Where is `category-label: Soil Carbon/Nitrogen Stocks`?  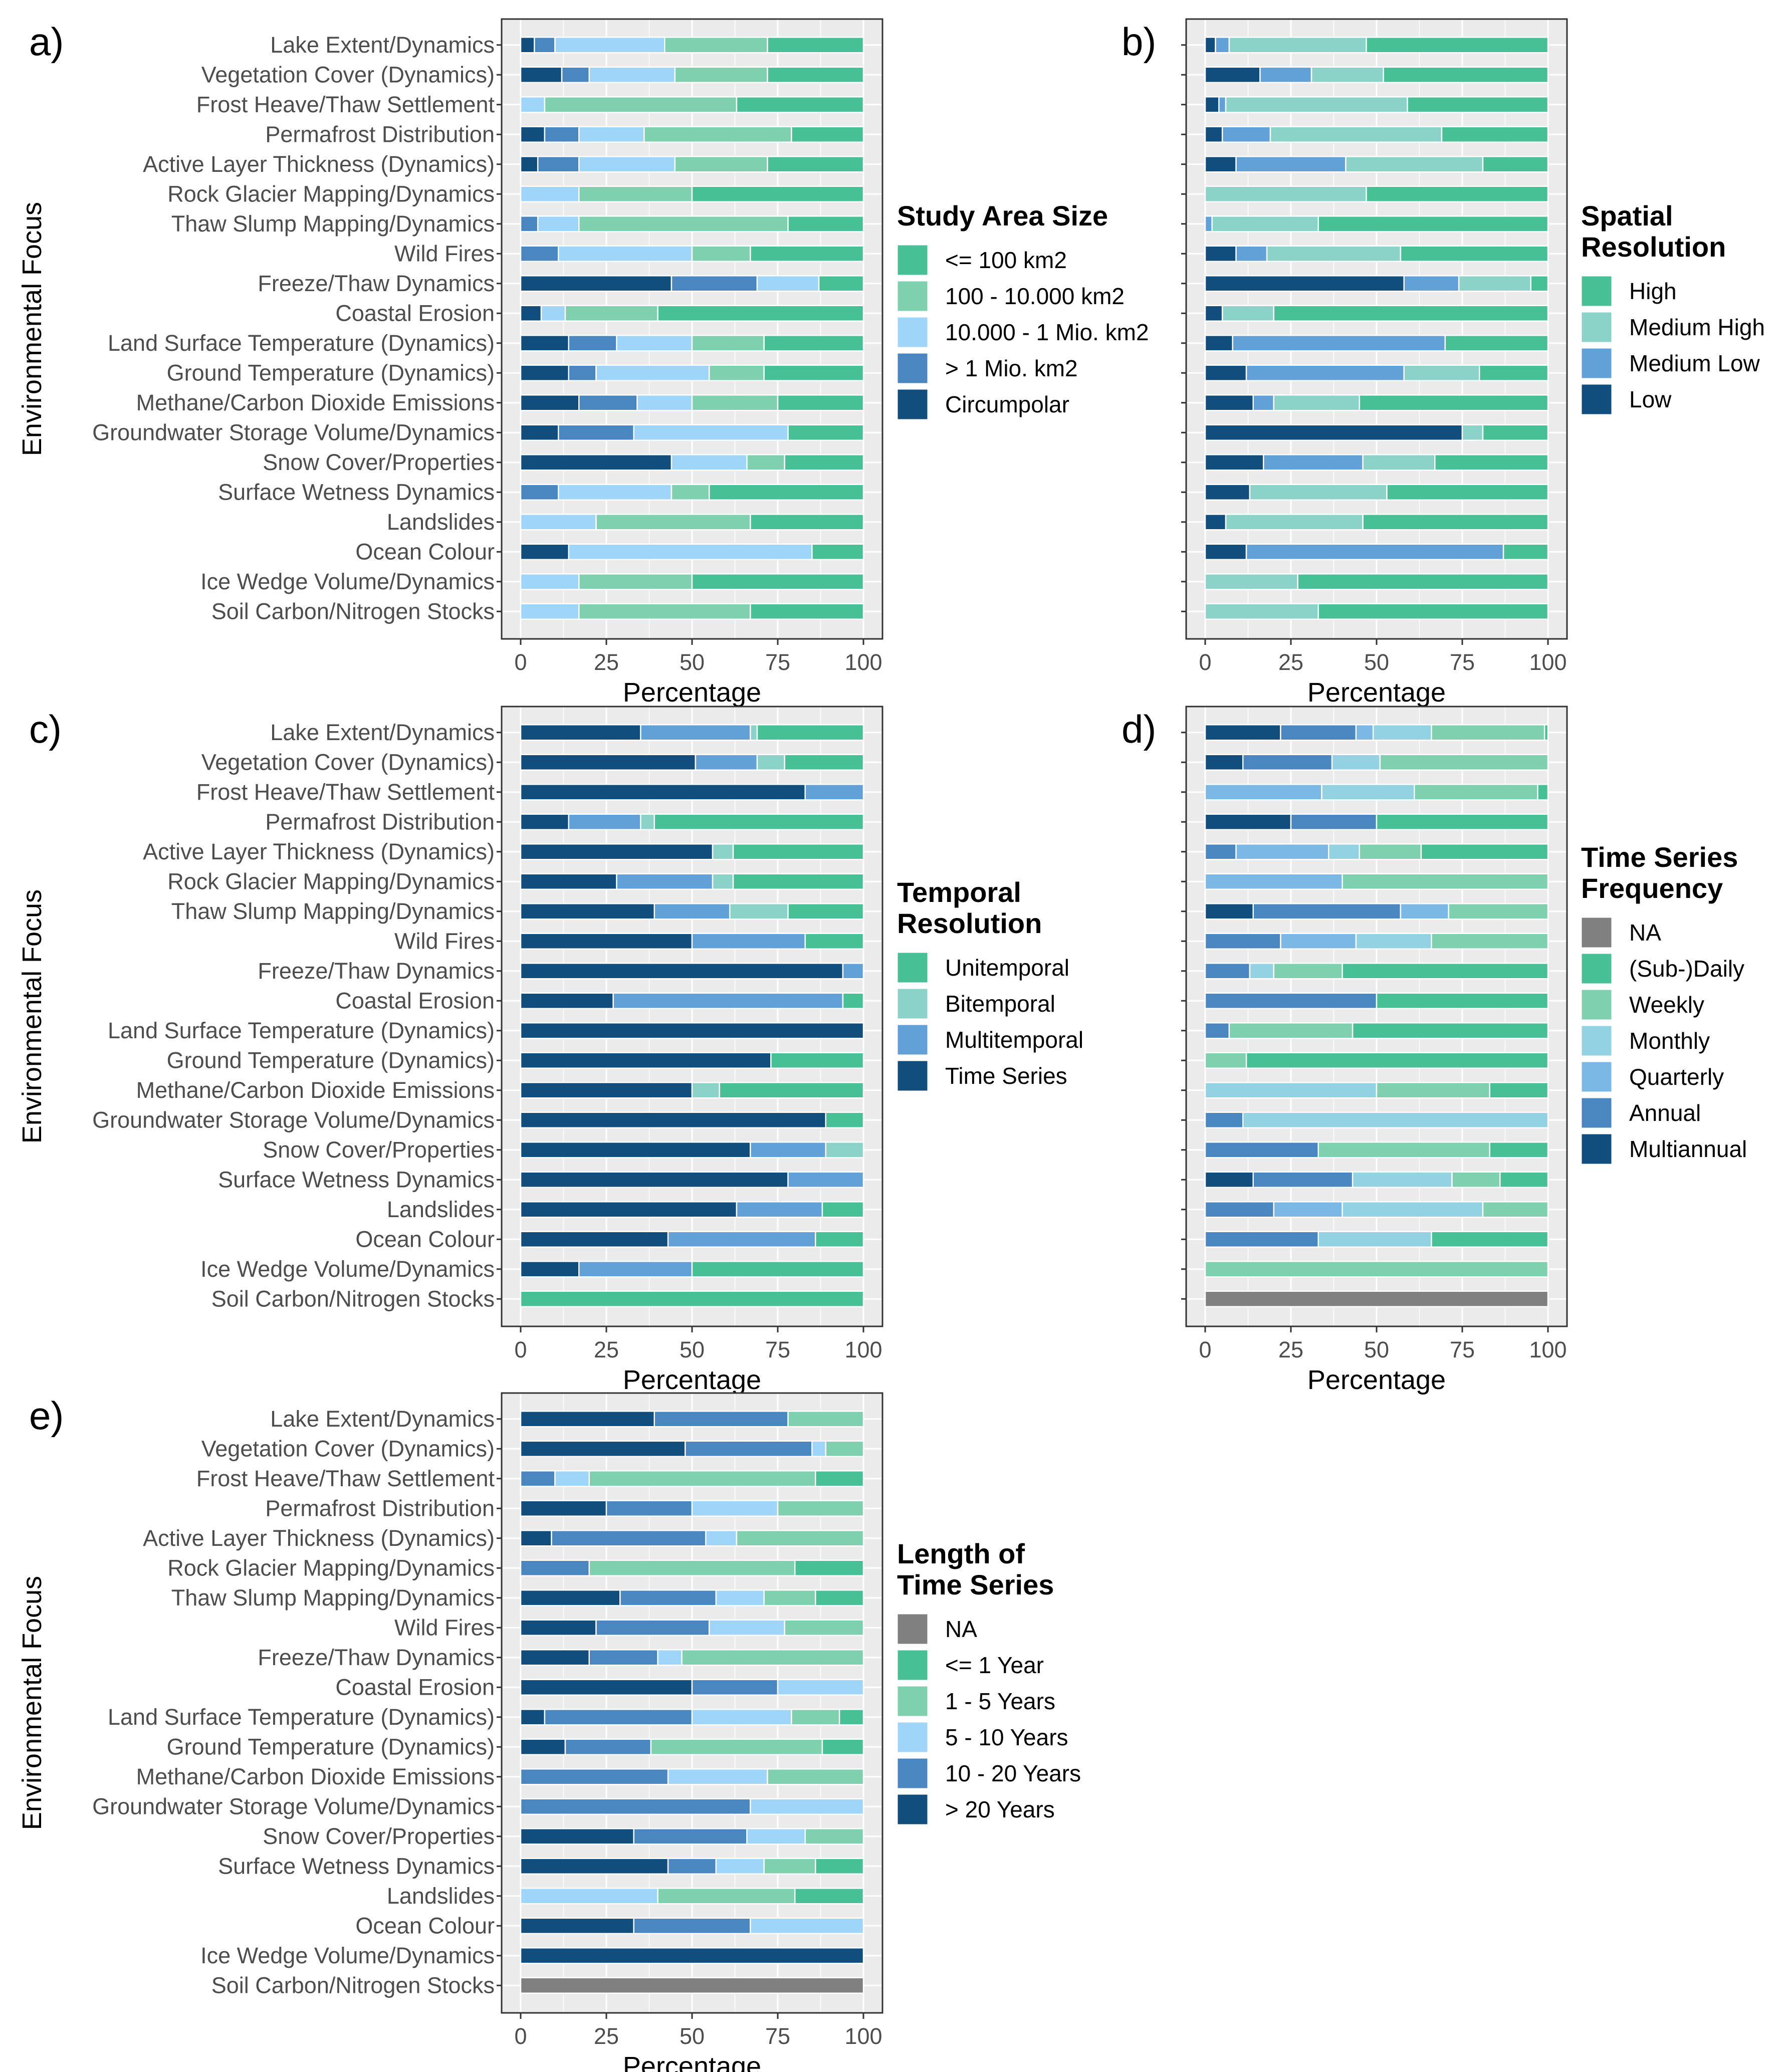
category-label: Soil Carbon/Nitrogen Stocks is located at coordinates (353, 1298).